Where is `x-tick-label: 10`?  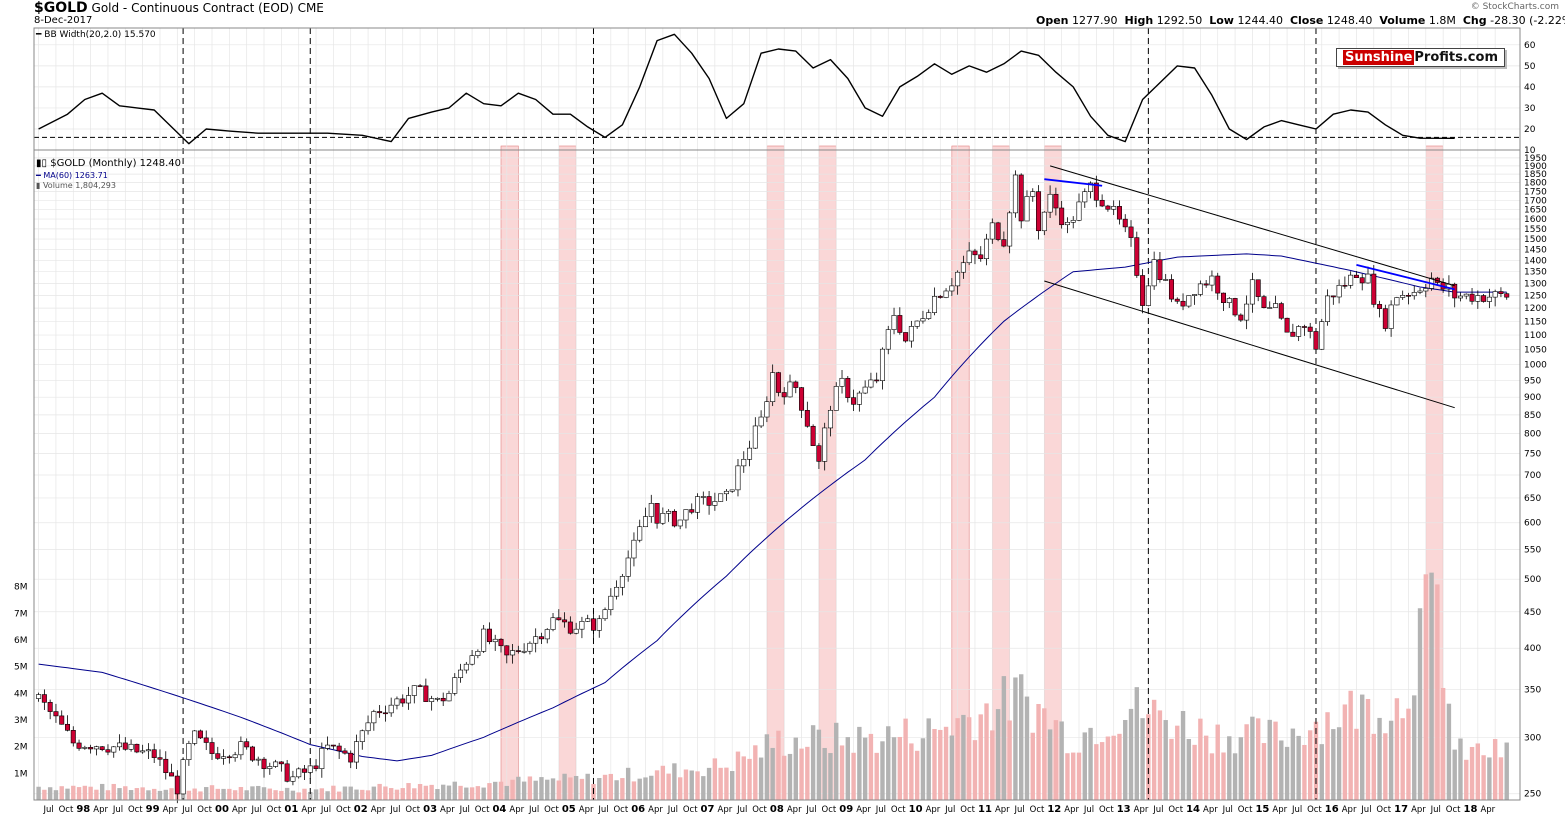 x-tick-label: 10 is located at coordinates (916, 809).